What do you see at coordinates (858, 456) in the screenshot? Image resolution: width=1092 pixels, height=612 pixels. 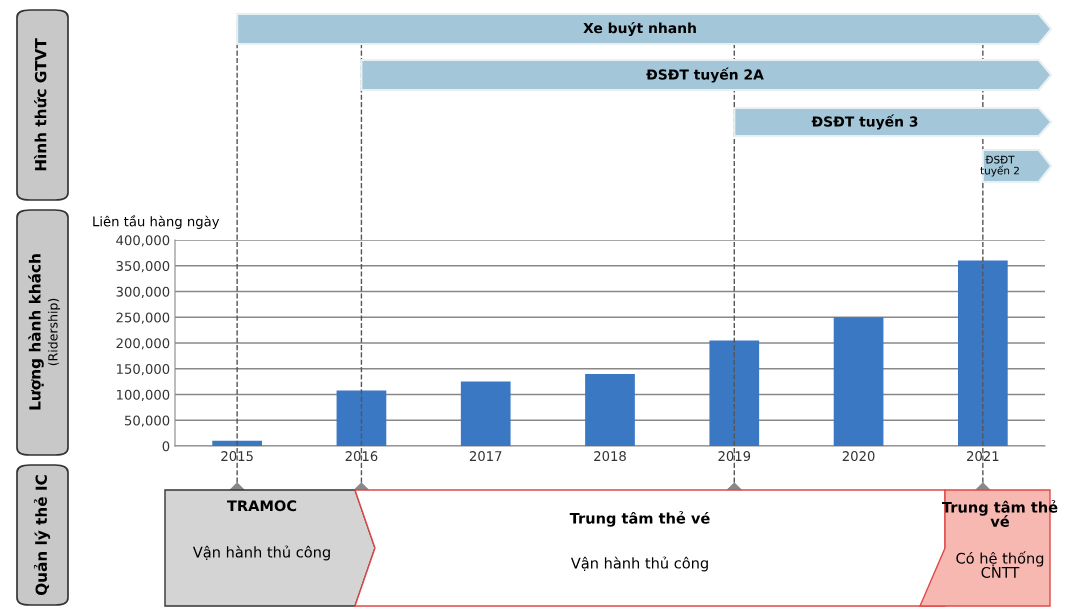 I see `x-tick-label: 2020` at bounding box center [858, 456].